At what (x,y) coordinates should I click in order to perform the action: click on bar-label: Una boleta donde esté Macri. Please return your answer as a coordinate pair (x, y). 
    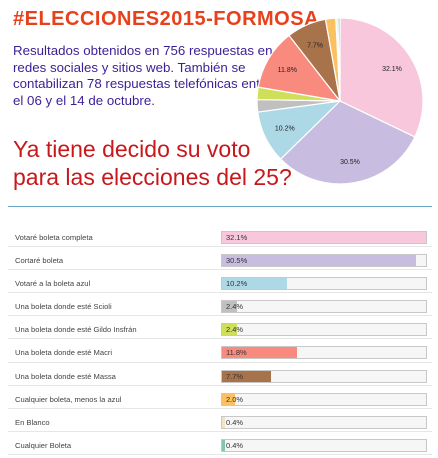
    Looking at the image, I should click on (64, 353).